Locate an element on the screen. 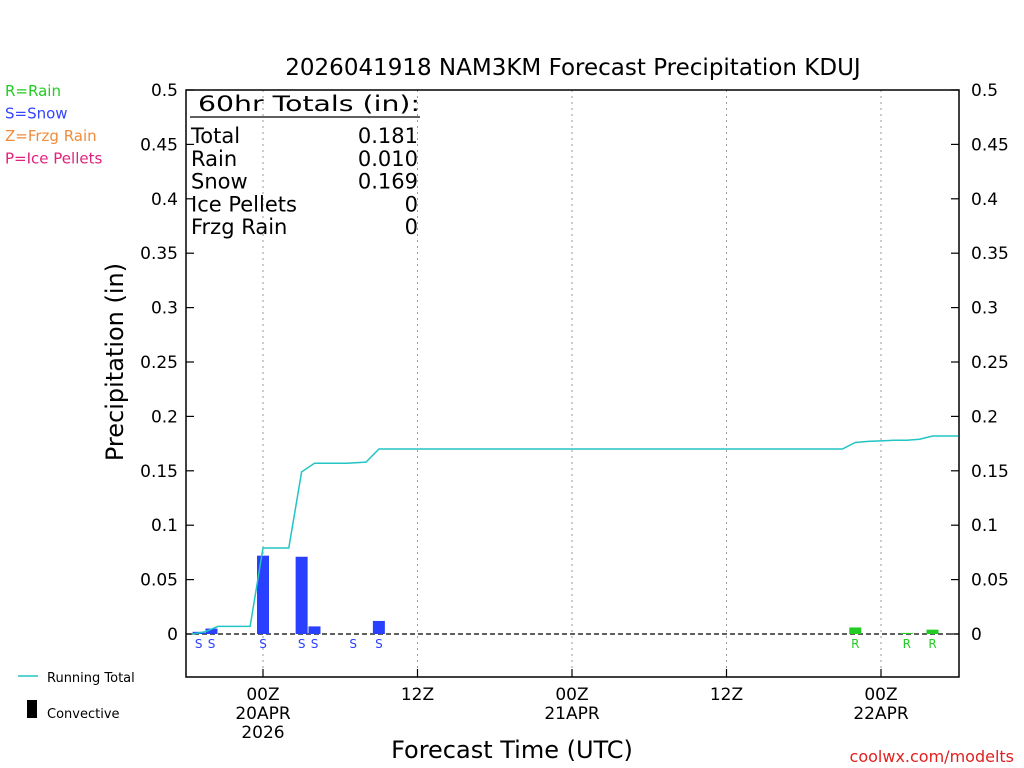  x-axis-title: Forecast Time (UTC) is located at coordinates (512, 750).